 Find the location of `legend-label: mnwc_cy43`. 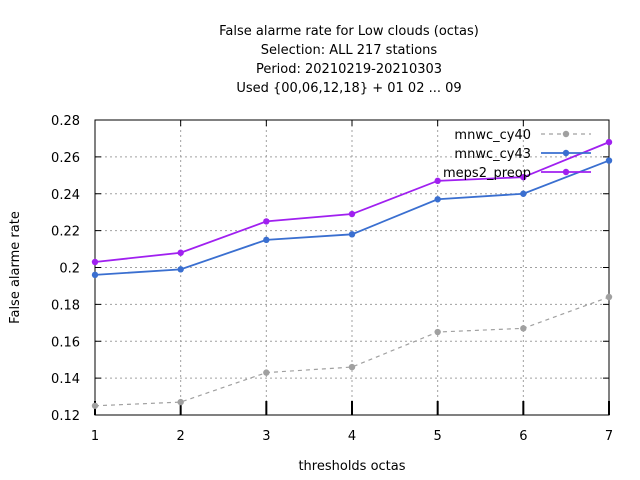

legend-label: mnwc_cy43 is located at coordinates (492, 154).